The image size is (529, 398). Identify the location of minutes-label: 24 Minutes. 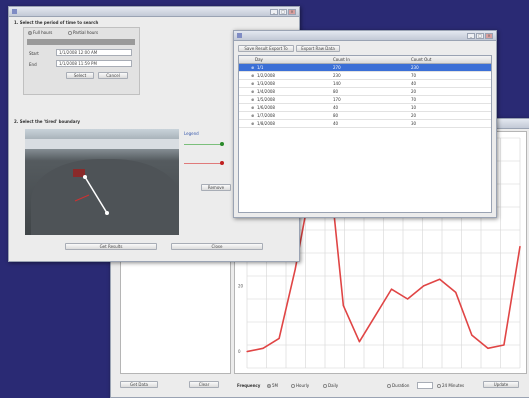
(453, 385).